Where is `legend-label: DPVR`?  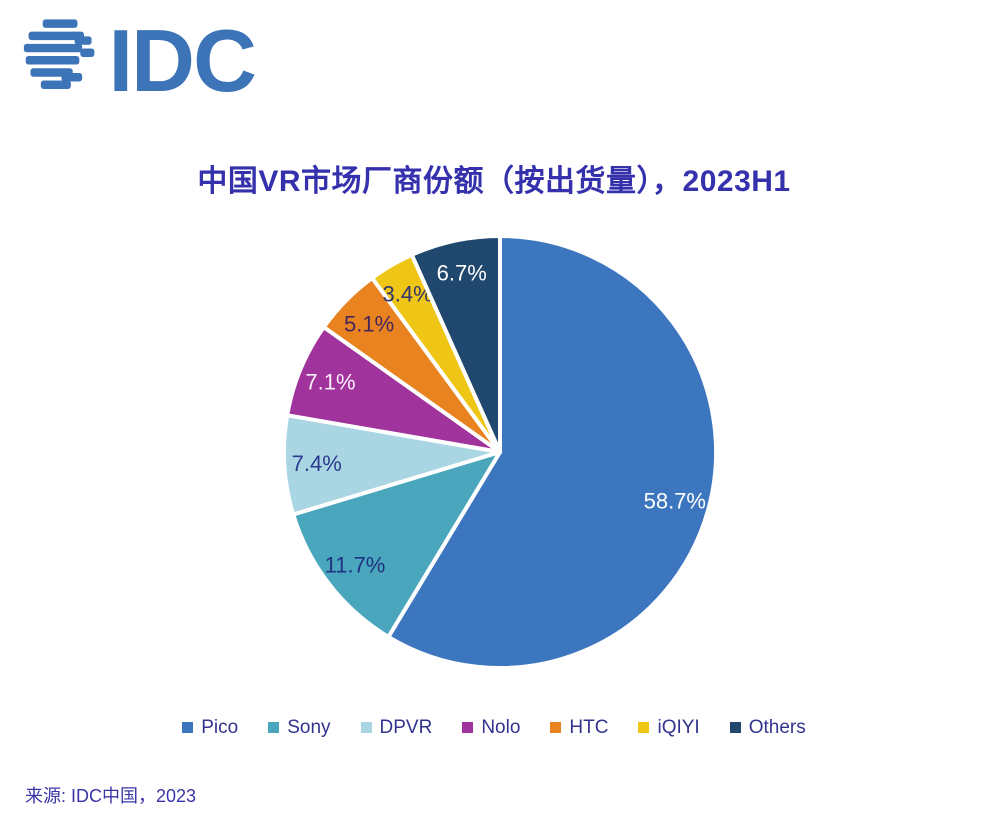 legend-label: DPVR is located at coordinates (406, 727).